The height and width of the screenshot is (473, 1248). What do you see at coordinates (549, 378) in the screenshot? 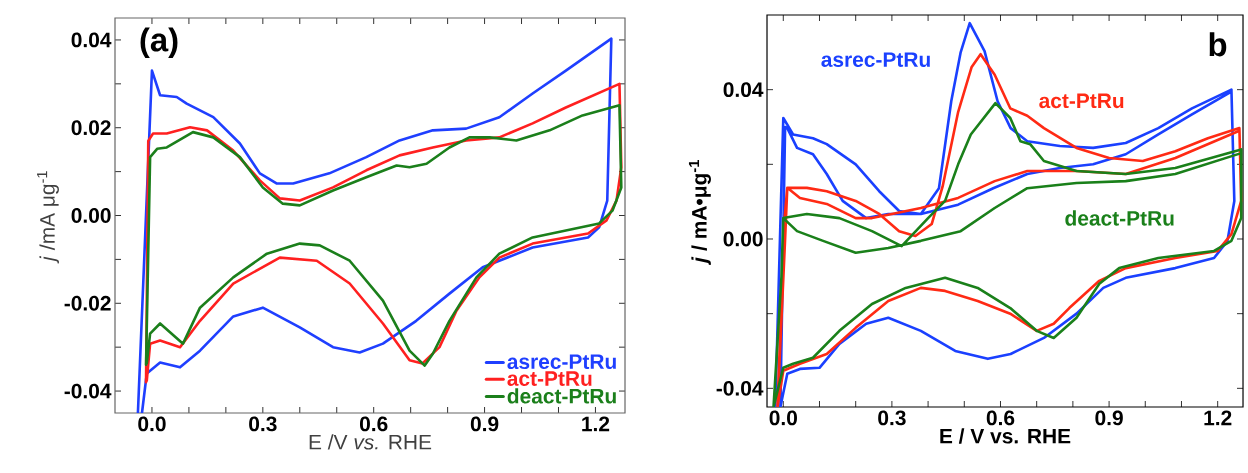
I see `legend-label: act-PtRu` at bounding box center [549, 378].